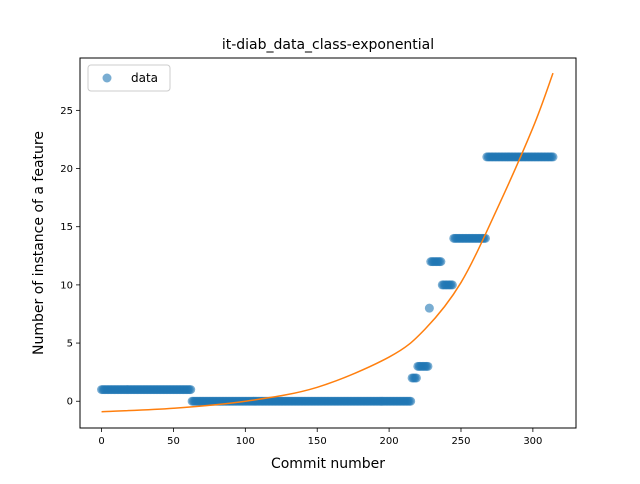  Describe the element at coordinates (317, 441) in the screenshot. I see `x-tick-label: 150` at that location.